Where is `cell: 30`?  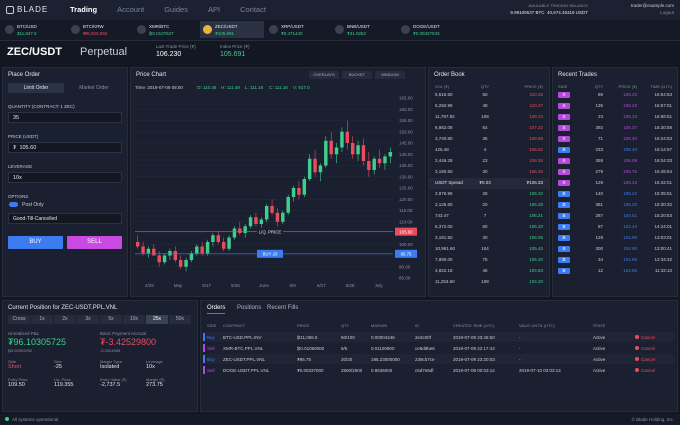 cell: 30 is located at coordinates (485, 171).